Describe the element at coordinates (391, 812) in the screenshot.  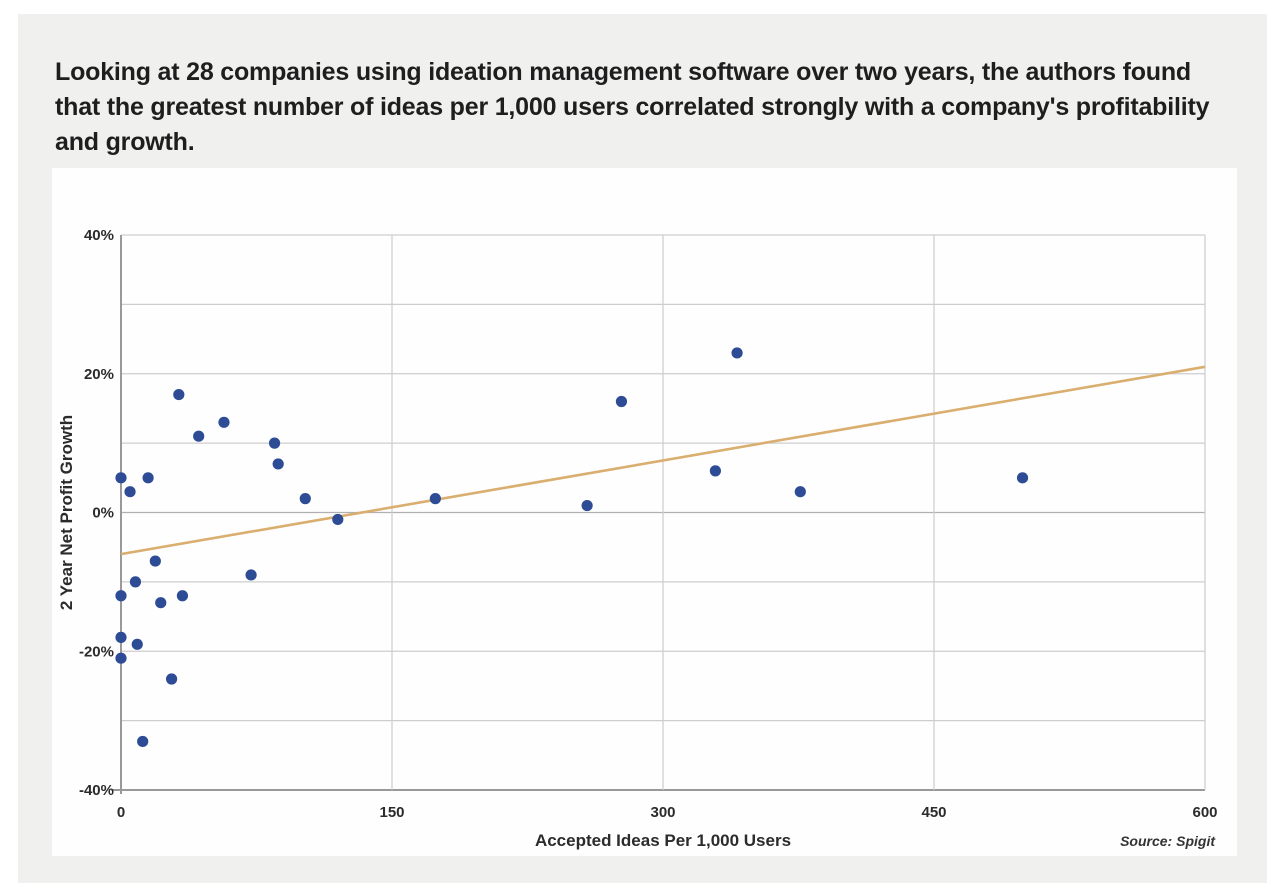
I see `x-tick-label: 150` at that location.